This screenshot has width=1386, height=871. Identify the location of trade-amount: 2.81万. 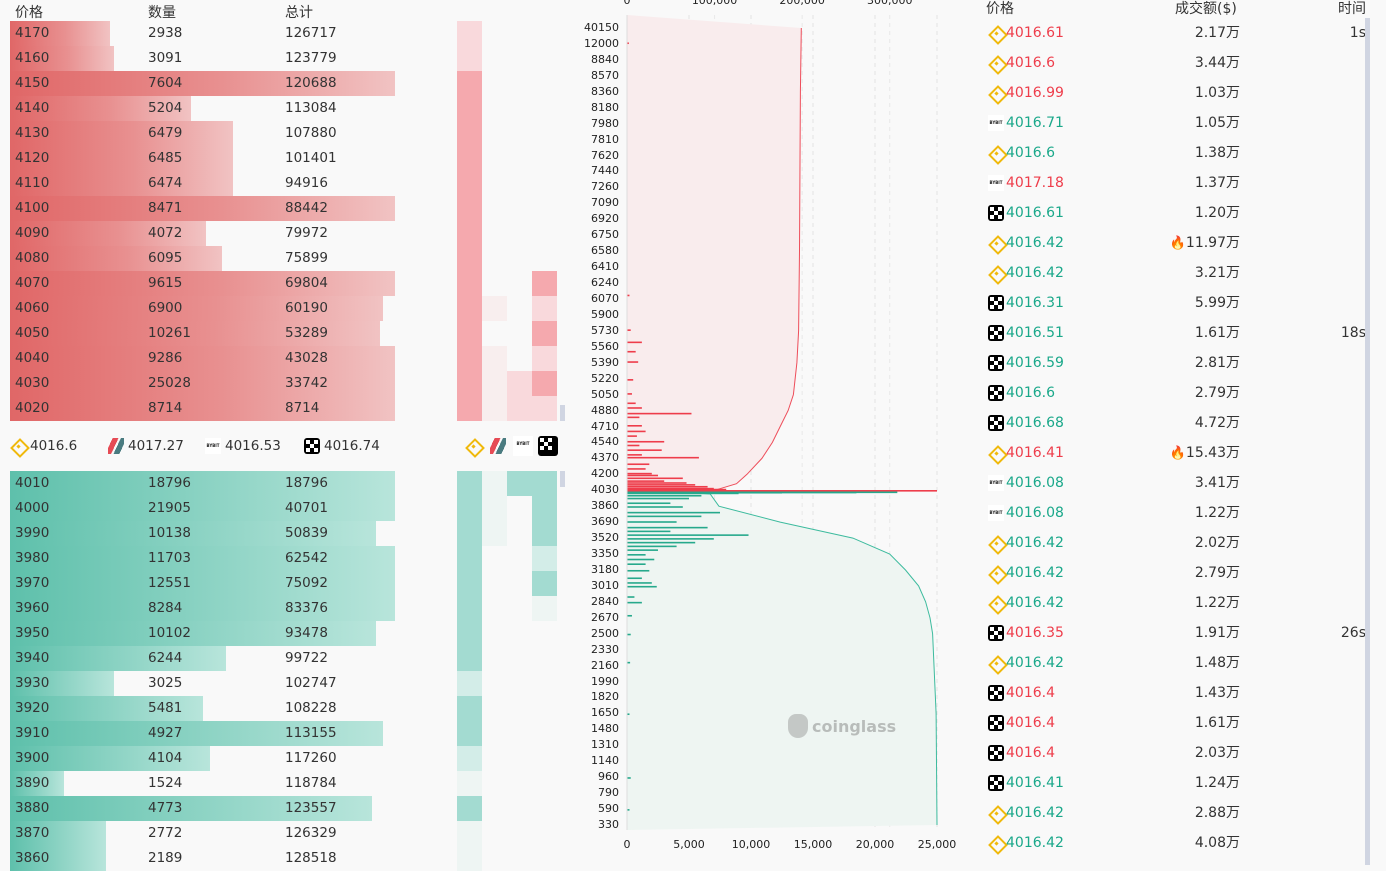
(1217, 363).